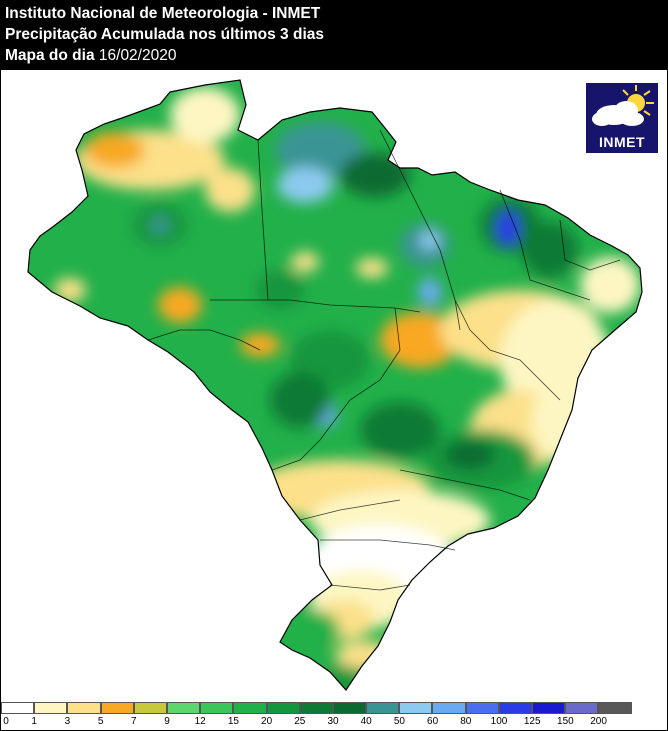 Image resolution: width=668 pixels, height=731 pixels. I want to click on logo-text: INMET, so click(622, 142).